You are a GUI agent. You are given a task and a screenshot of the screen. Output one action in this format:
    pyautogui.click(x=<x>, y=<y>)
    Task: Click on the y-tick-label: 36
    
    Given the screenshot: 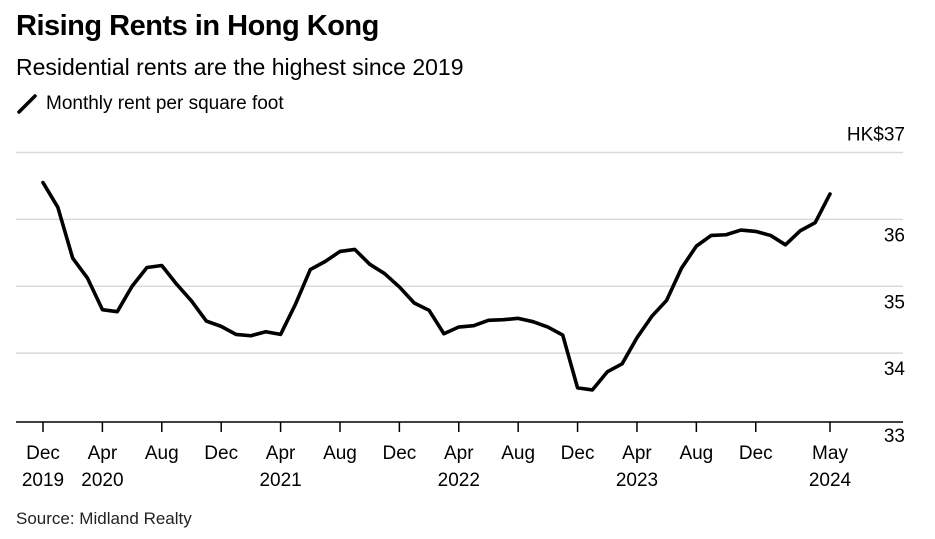 What is the action you would take?
    pyautogui.click(x=894, y=235)
    